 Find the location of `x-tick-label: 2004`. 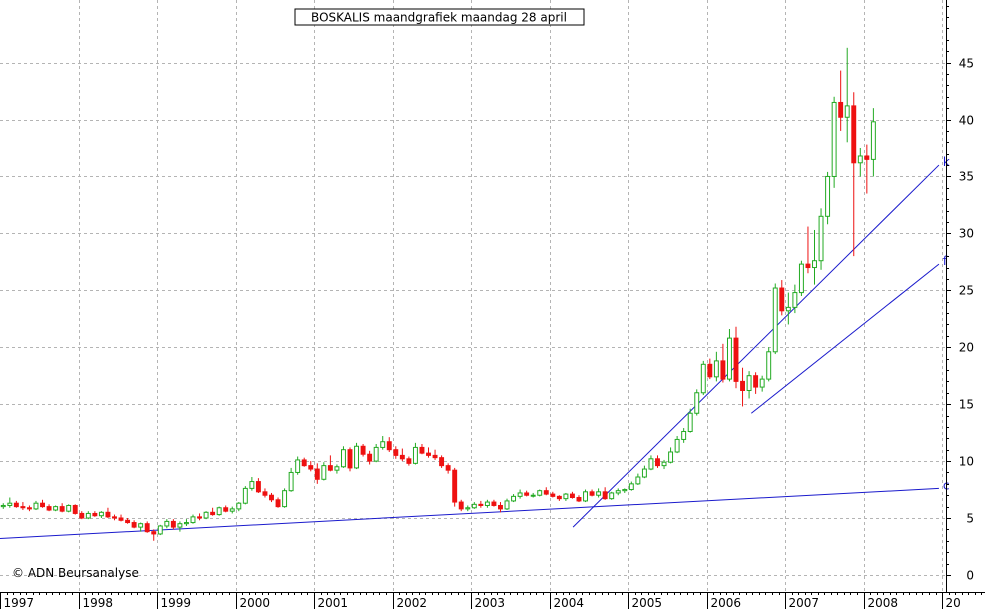

x-tick-label: 2004 is located at coordinates (569, 602).